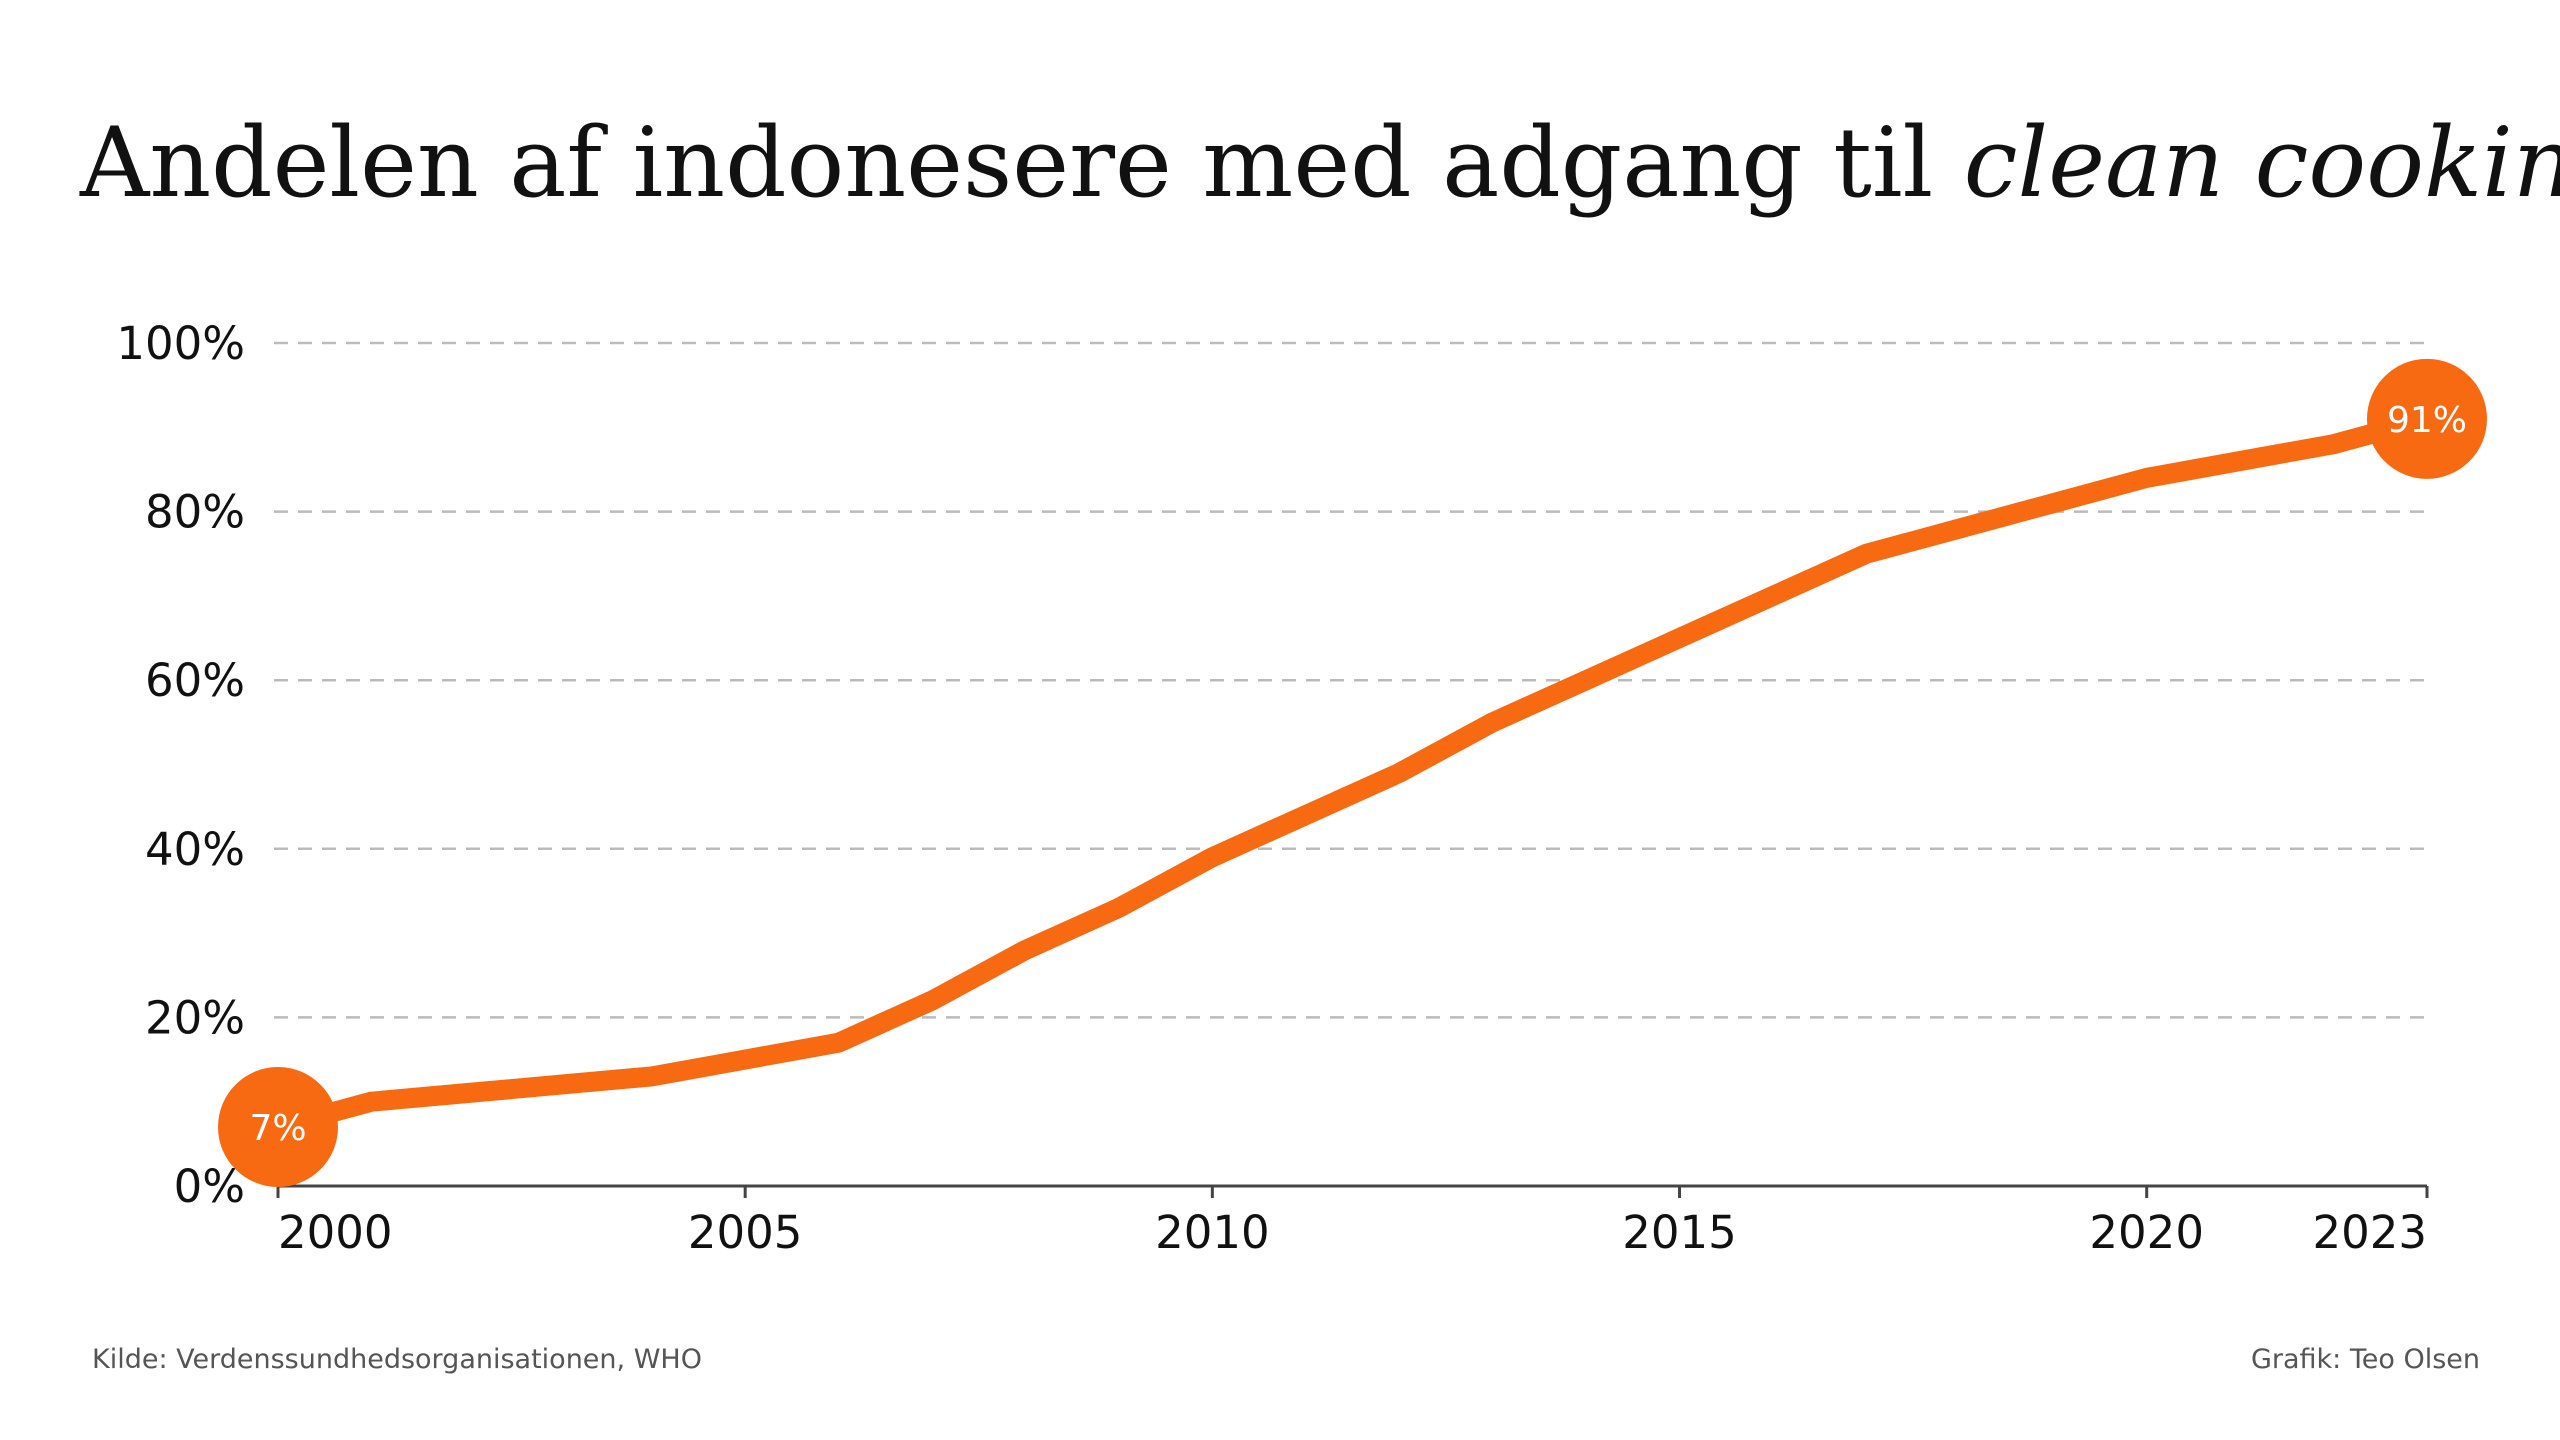 The width and height of the screenshot is (2560, 1440). What do you see at coordinates (2369, 1232) in the screenshot?
I see `x-tick-label: 2023` at bounding box center [2369, 1232].